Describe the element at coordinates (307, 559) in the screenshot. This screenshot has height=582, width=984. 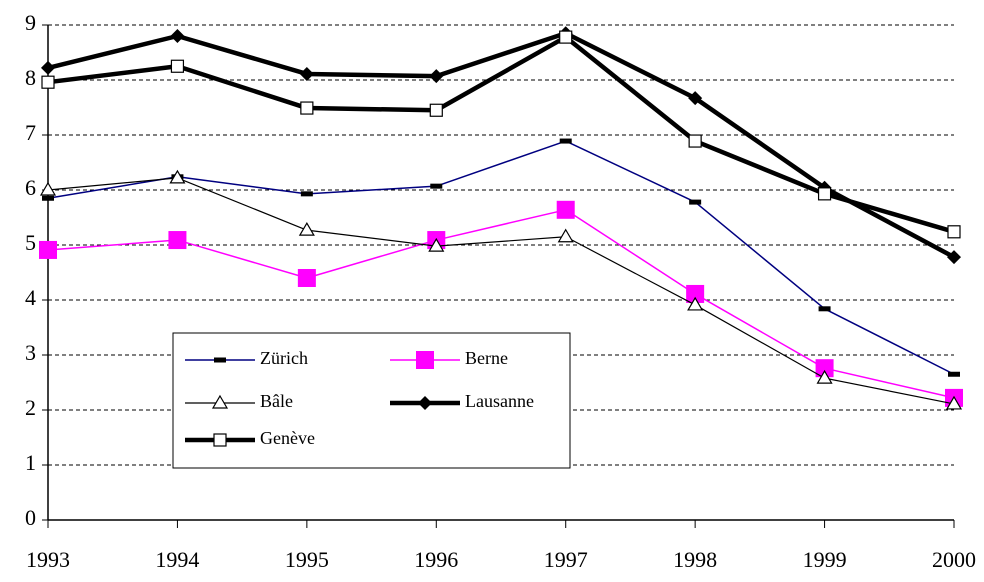
I see `x-tick-label: 1995` at that location.